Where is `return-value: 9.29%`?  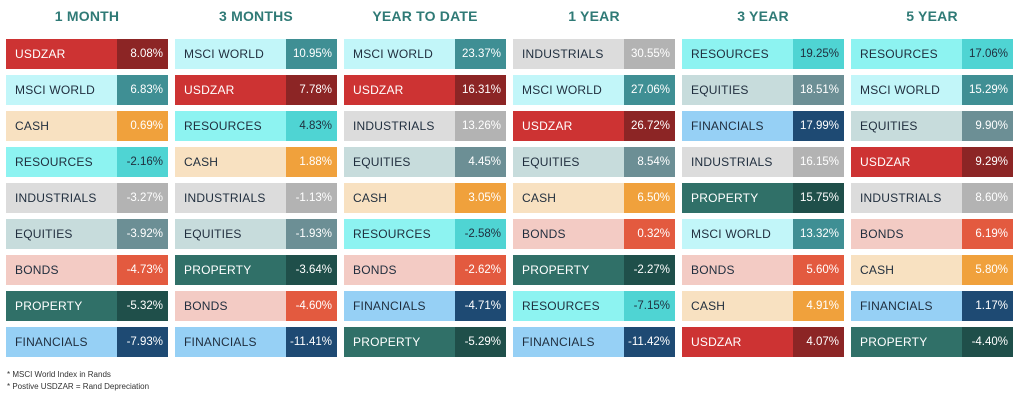
return-value: 9.29% is located at coordinates (987, 162).